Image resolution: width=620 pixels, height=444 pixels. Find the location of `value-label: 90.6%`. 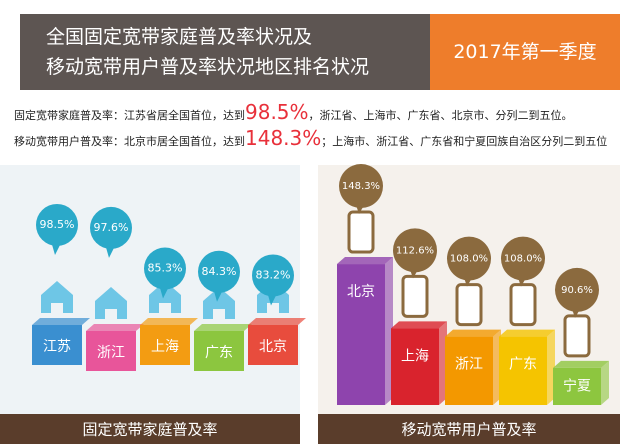

value-label: 90.6% is located at coordinates (577, 290).